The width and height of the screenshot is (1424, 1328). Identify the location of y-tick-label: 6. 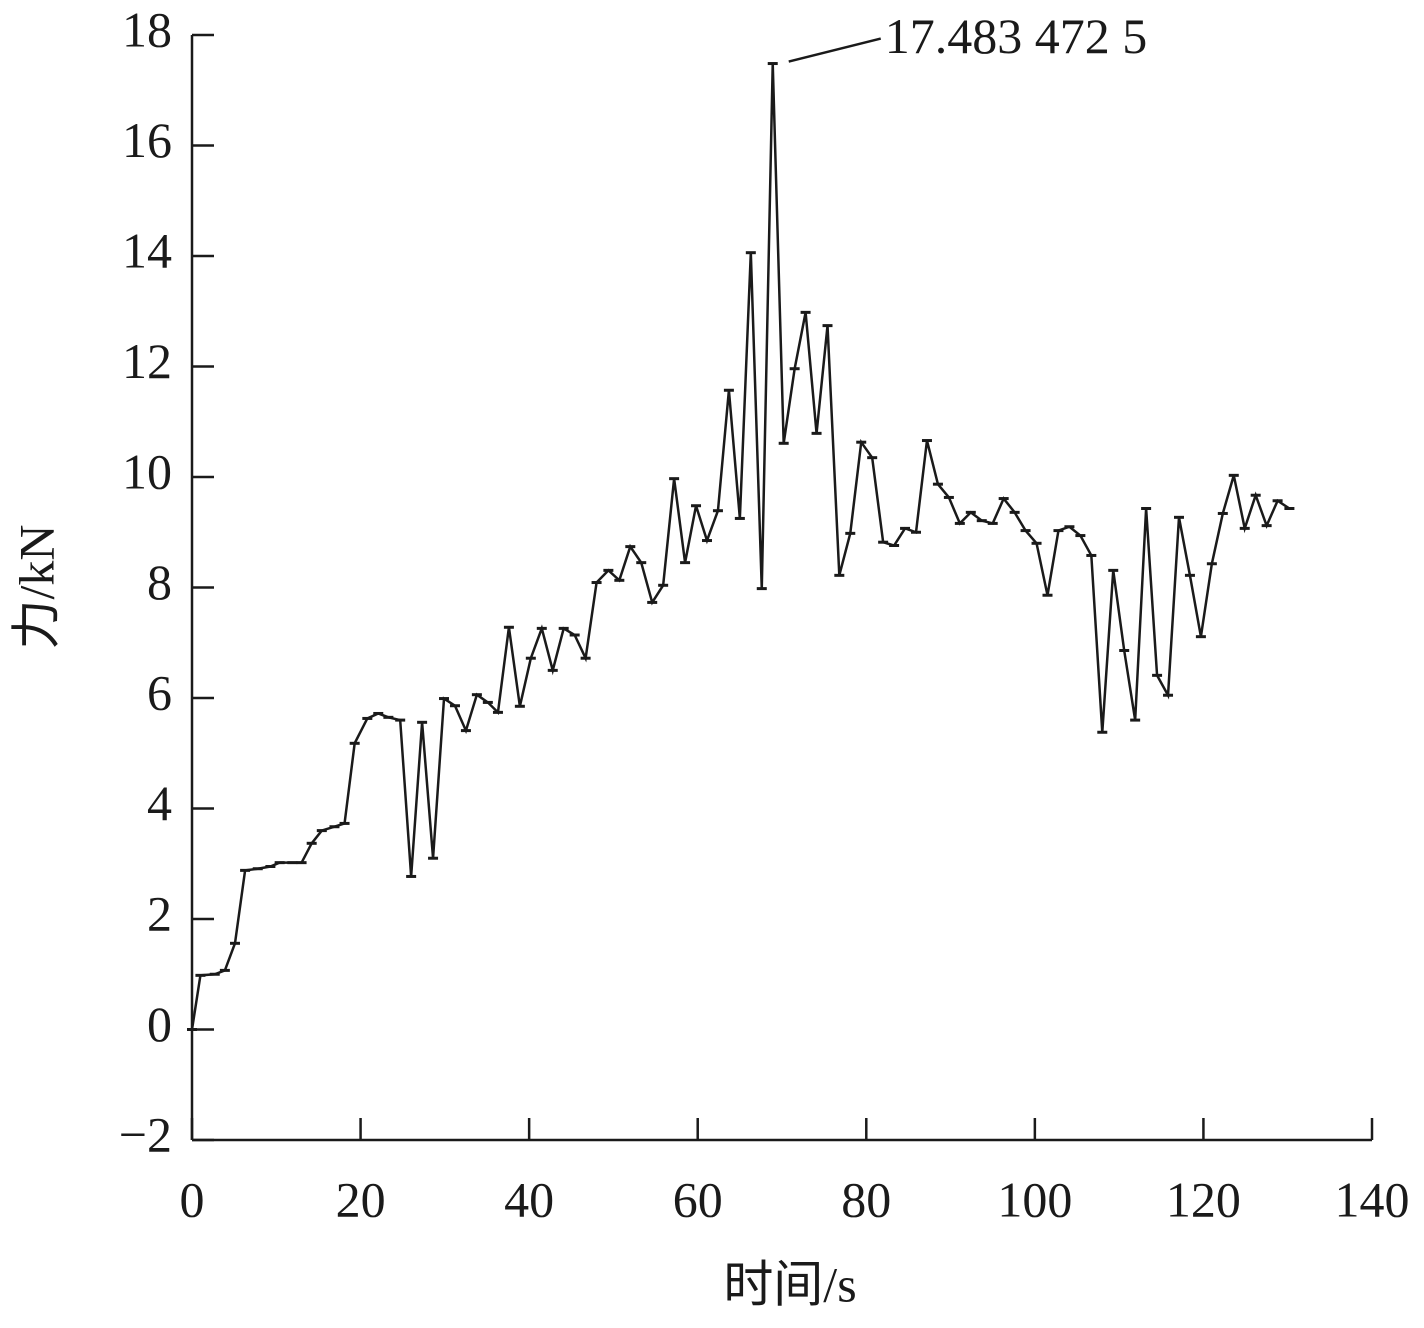
(159, 692).